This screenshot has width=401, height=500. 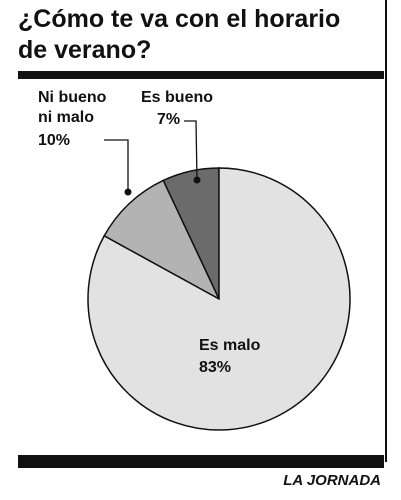 I want to click on slice-label: Es bueno, so click(x=177, y=97).